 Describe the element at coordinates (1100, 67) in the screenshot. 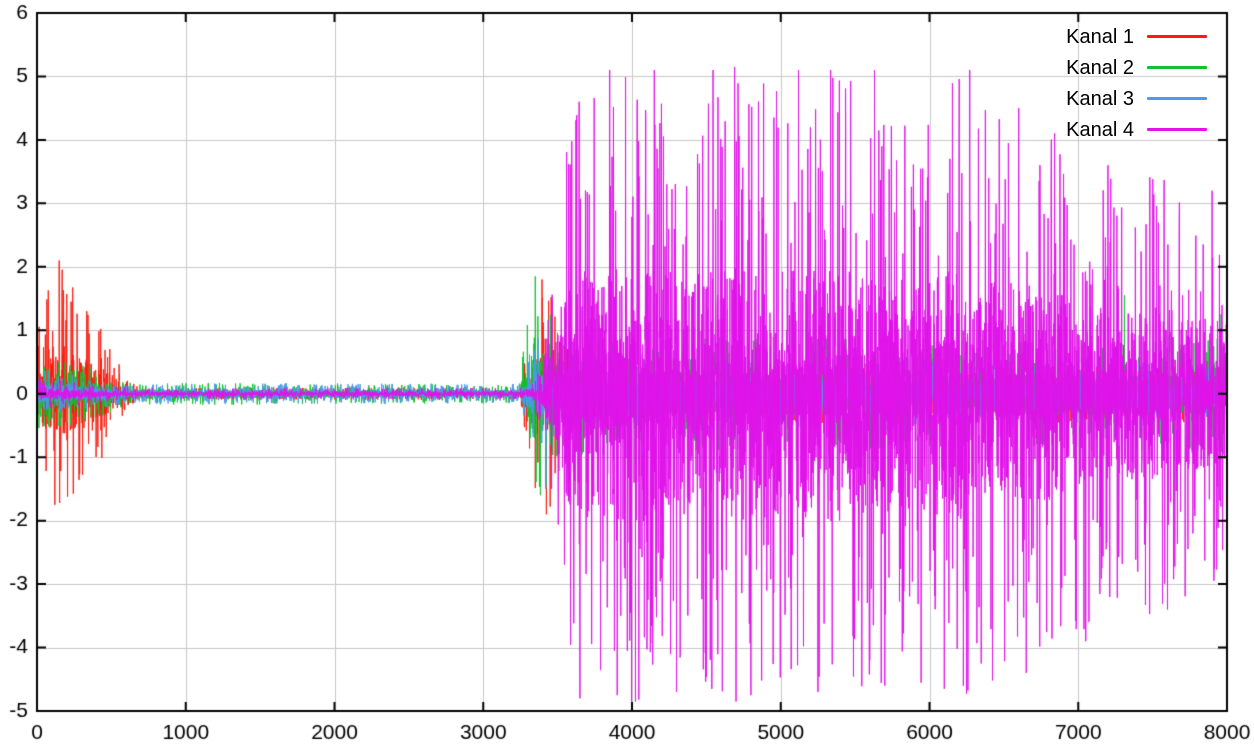

I see `legend-label: Kanal 2` at that location.